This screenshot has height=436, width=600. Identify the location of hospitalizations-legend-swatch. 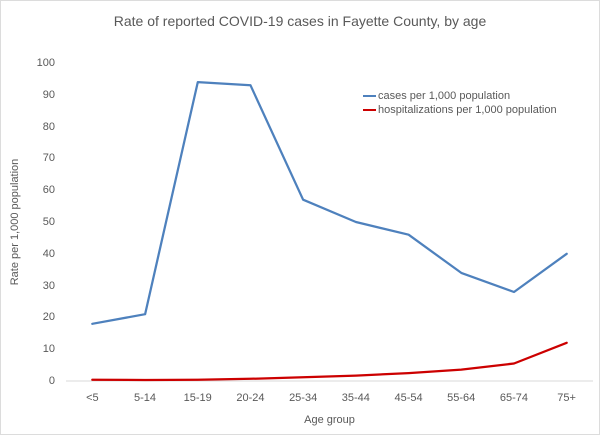
(369, 110).